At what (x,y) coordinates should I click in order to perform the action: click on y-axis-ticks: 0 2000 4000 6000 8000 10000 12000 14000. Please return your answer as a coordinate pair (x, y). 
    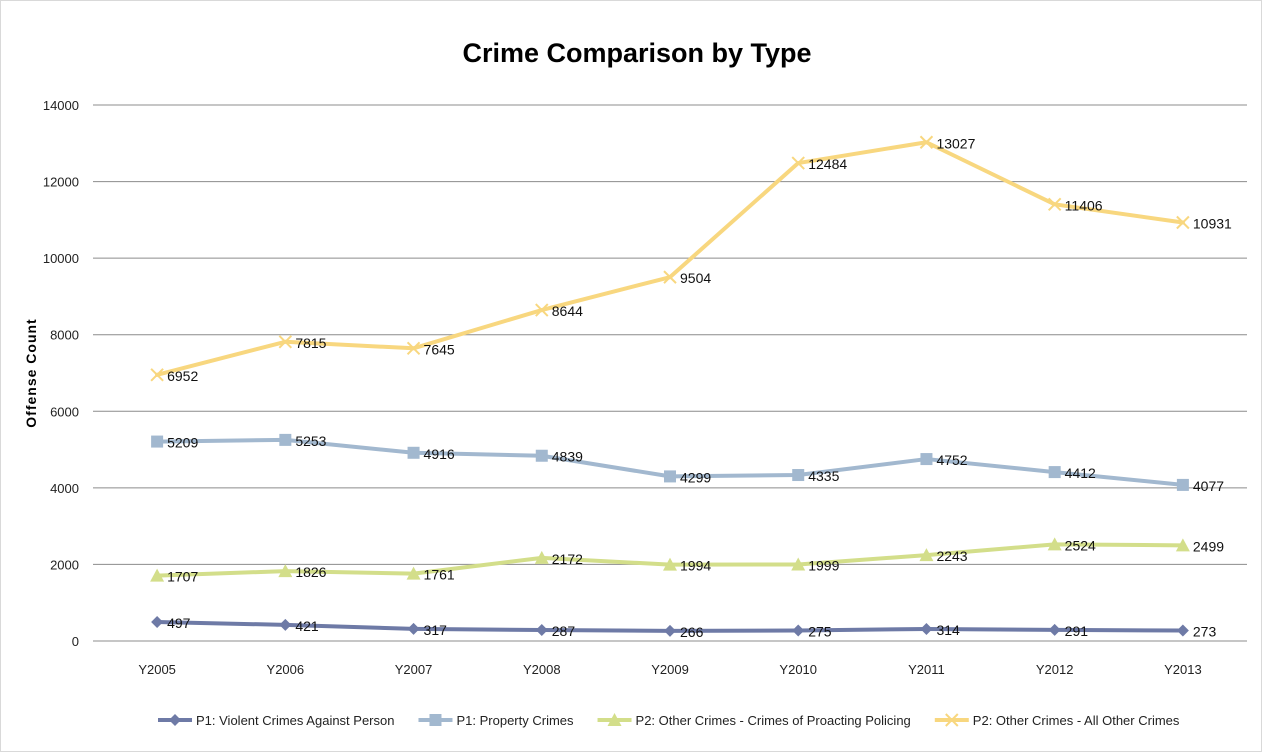
    Looking at the image, I should click on (61, 373).